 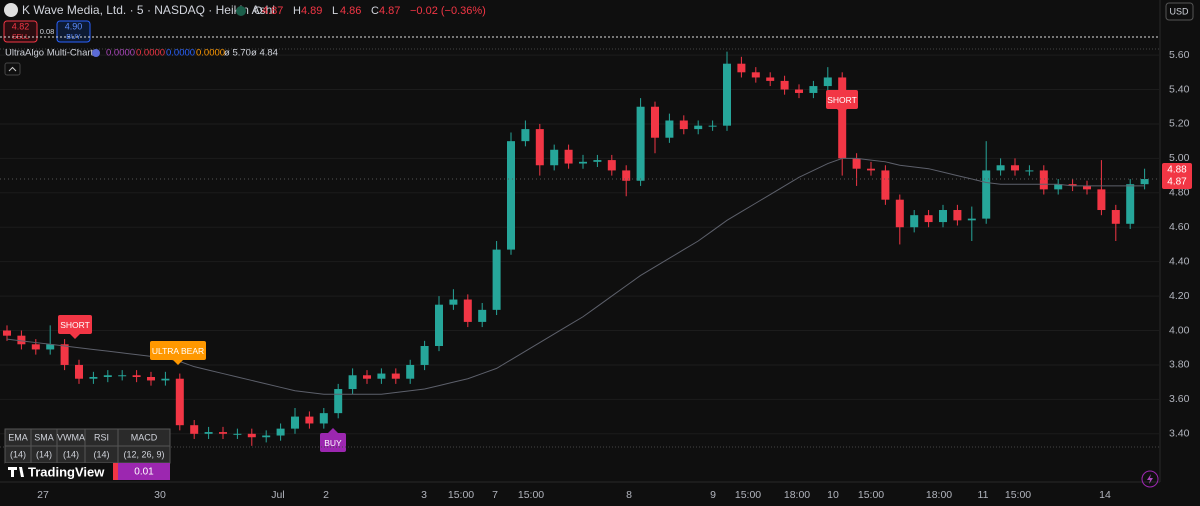 I want to click on currency: USD, so click(x=1179, y=11).